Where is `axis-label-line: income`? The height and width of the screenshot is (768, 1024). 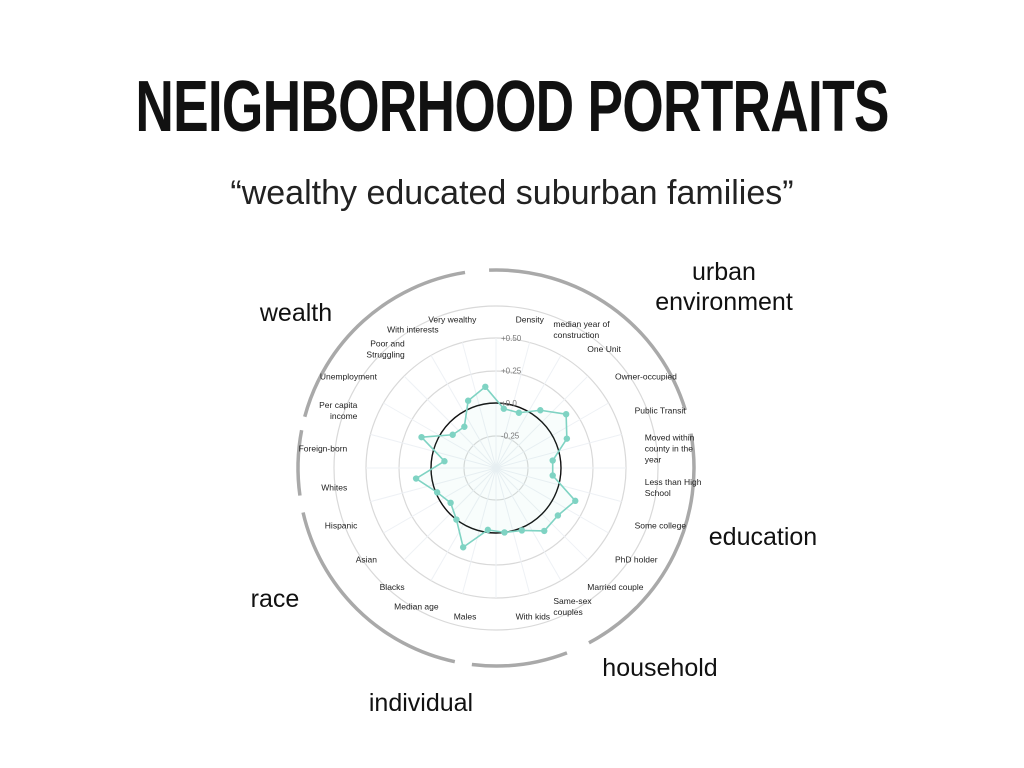
axis-label-line: income is located at coordinates (344, 416).